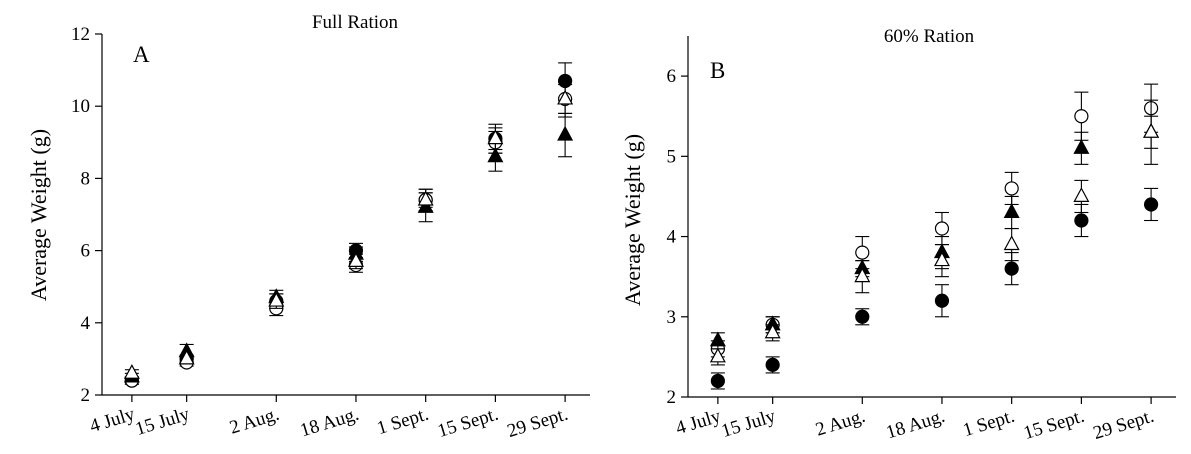 Image resolution: width=1191 pixels, height=454 pixels. I want to click on panel-a-x-tick-label: 29 Sept., so click(538, 423).